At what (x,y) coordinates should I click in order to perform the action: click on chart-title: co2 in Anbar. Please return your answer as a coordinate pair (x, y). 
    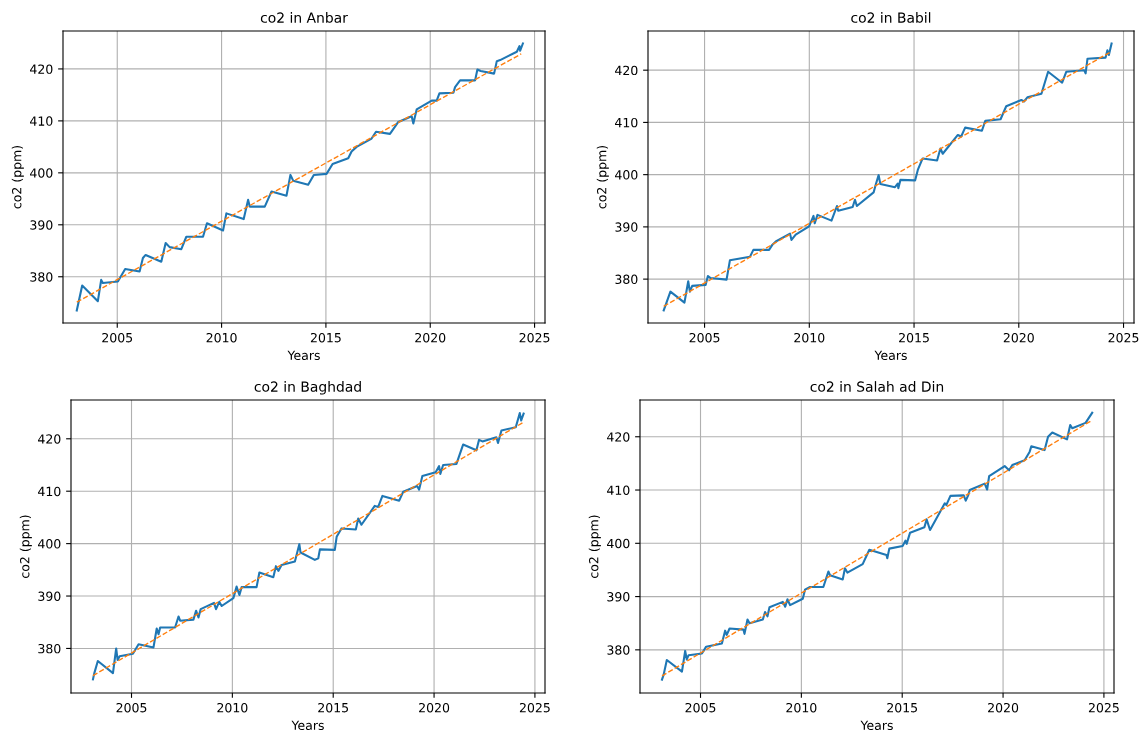
    Looking at the image, I should click on (304, 17).